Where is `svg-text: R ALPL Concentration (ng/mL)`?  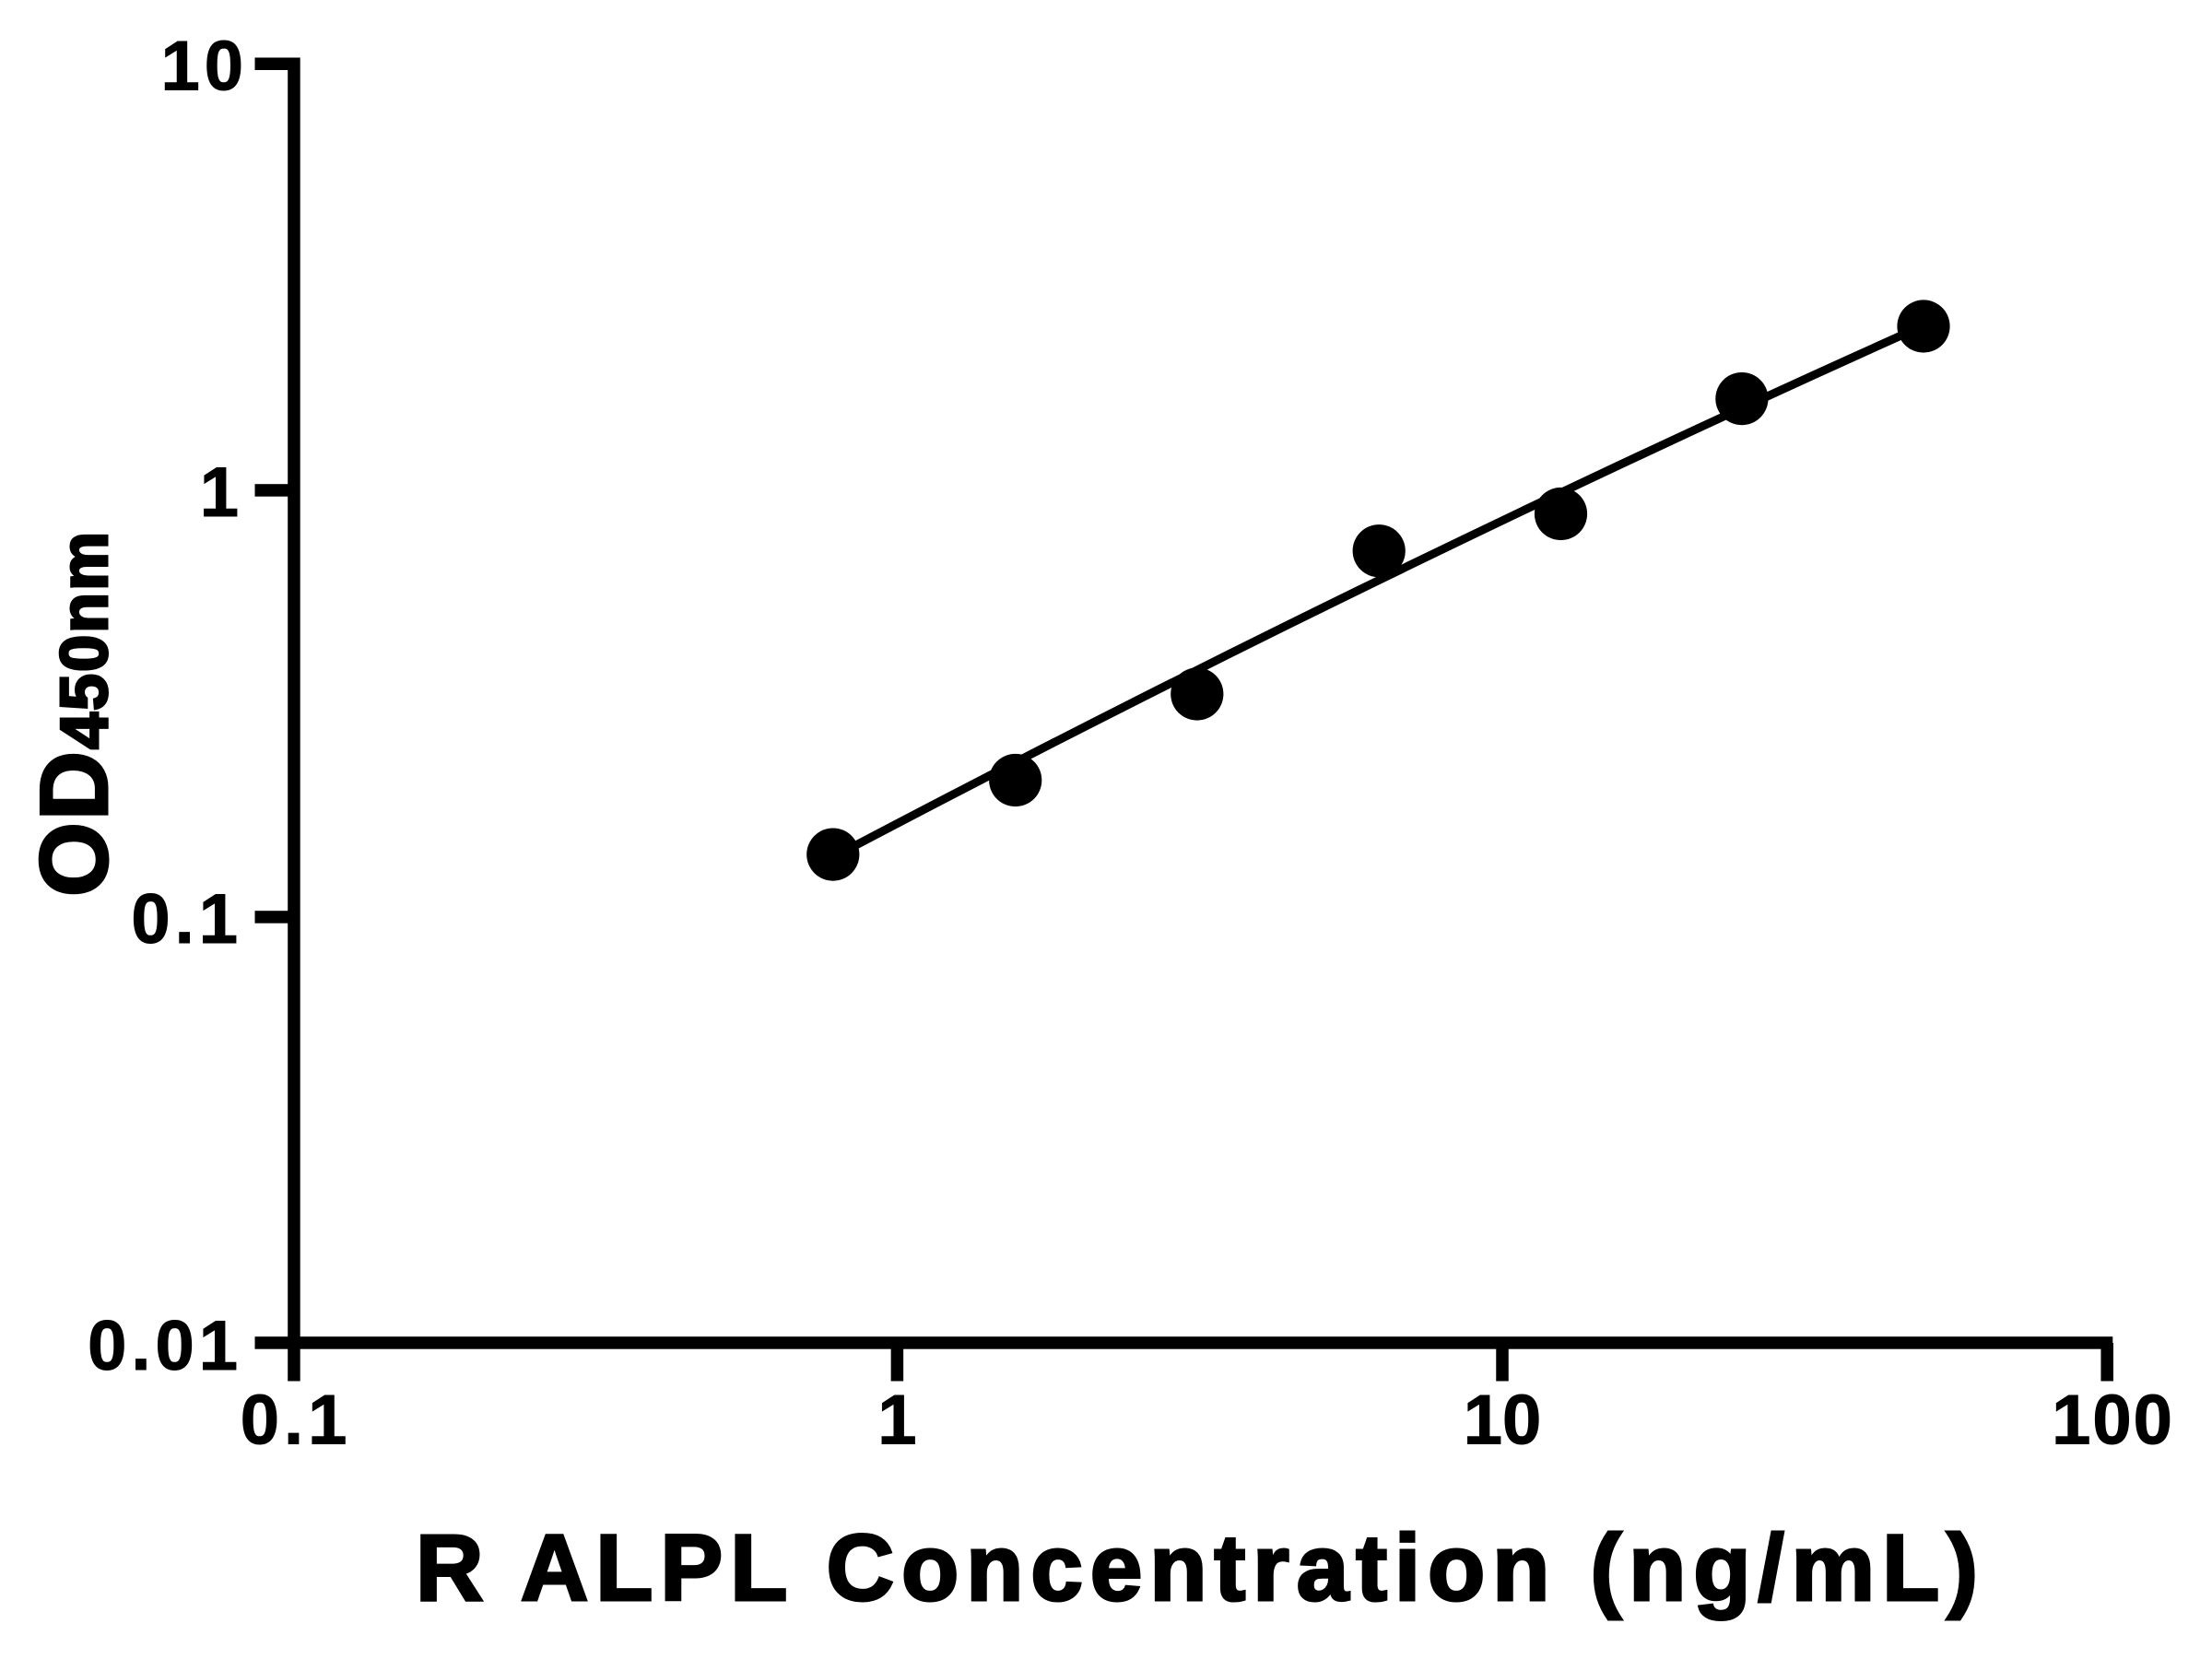 svg-text: R ALPL Concentration (ng/mL) is located at coordinates (1200, 1567).